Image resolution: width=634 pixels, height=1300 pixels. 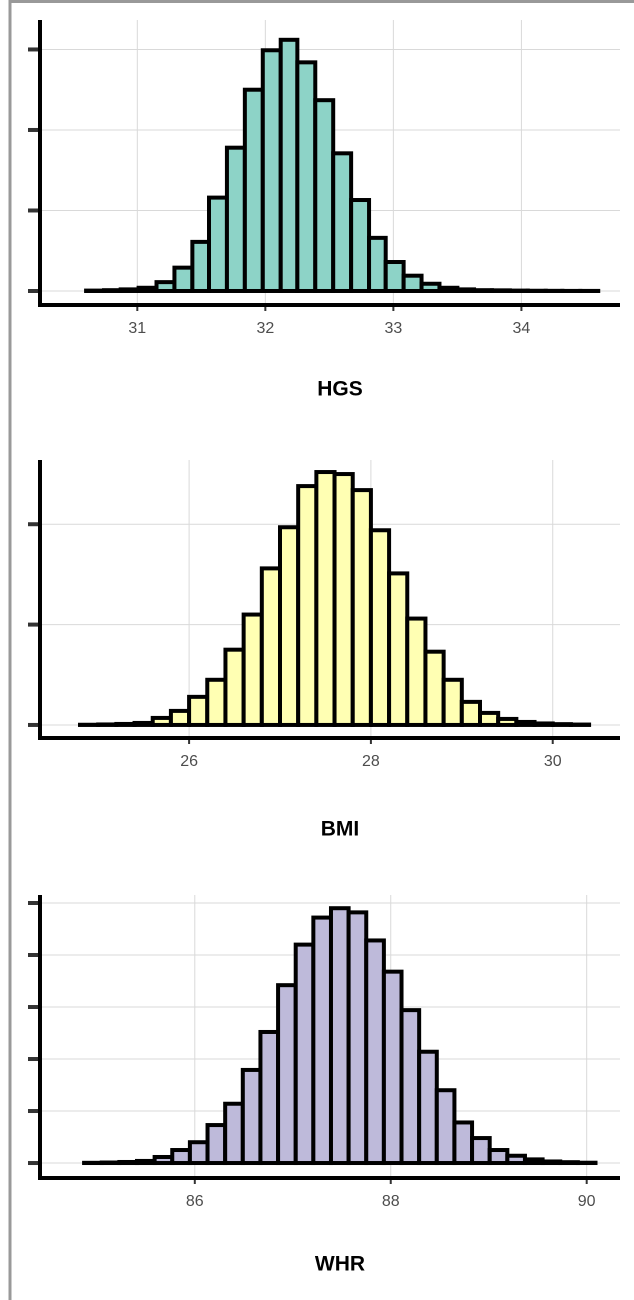 I want to click on x-axis-title: HGS, so click(x=340, y=389).